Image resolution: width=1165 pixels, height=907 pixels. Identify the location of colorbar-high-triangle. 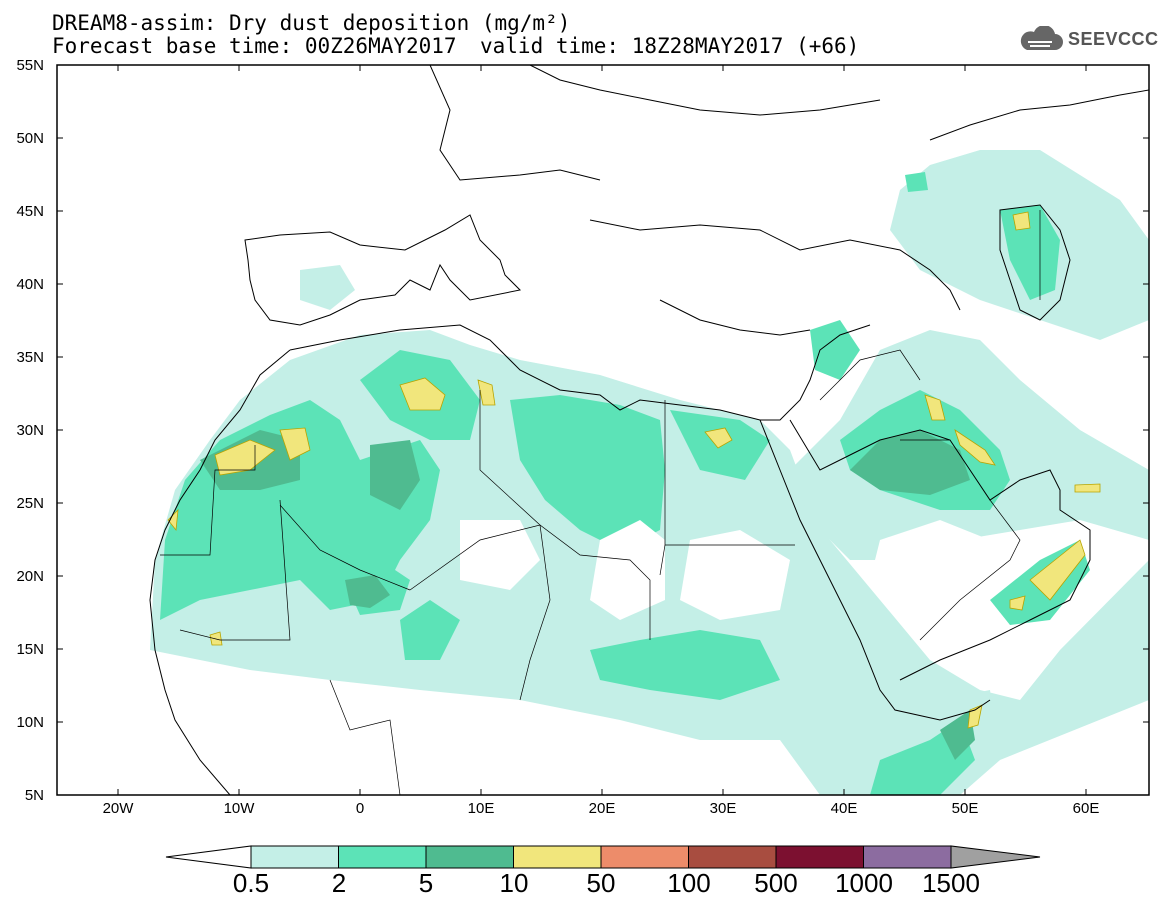
(995, 857).